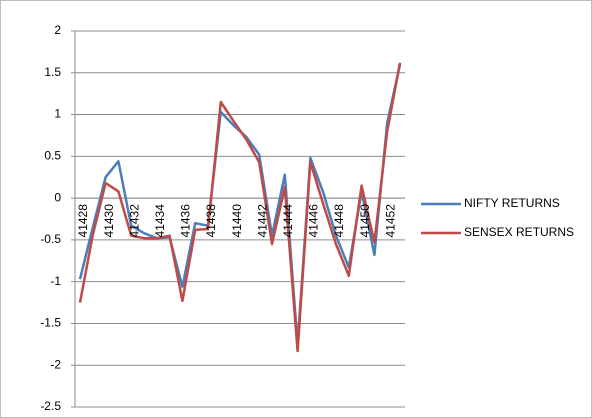  What do you see at coordinates (211, 221) in the screenshot?
I see `x-tick-label: 41438` at bounding box center [211, 221].